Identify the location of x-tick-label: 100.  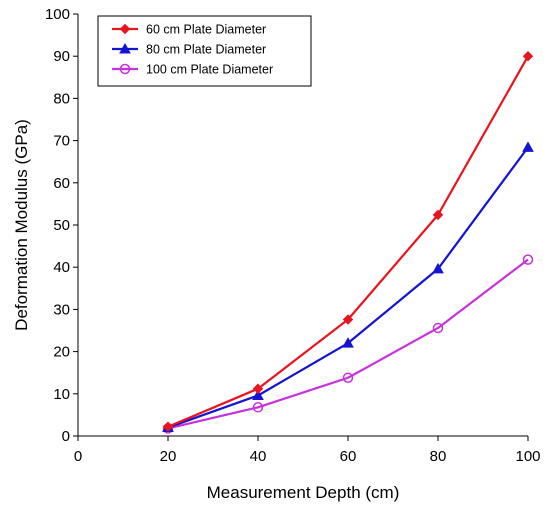
(527, 456).